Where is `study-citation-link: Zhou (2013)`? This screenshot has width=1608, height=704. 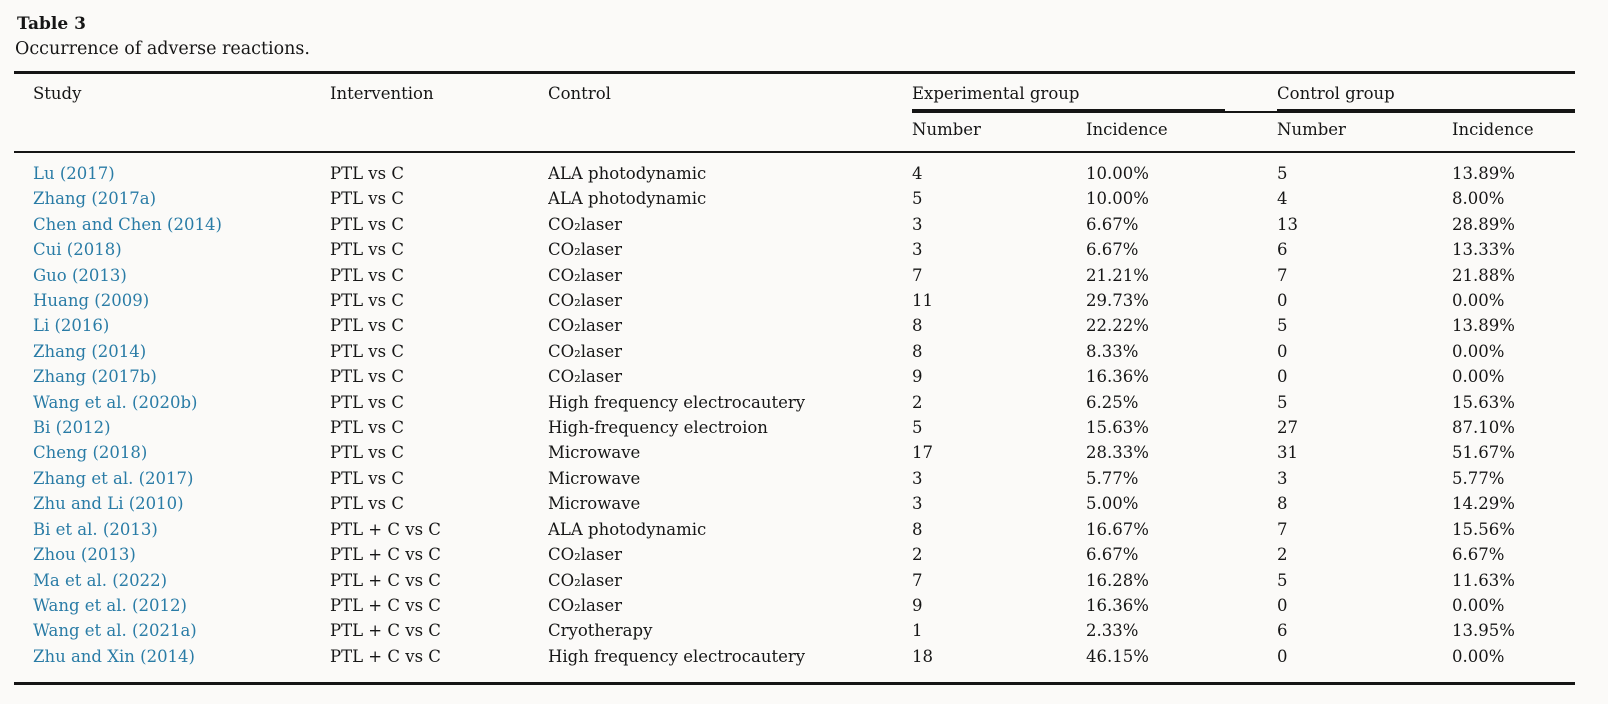 study-citation-link: Zhou (2013) is located at coordinates (84, 555).